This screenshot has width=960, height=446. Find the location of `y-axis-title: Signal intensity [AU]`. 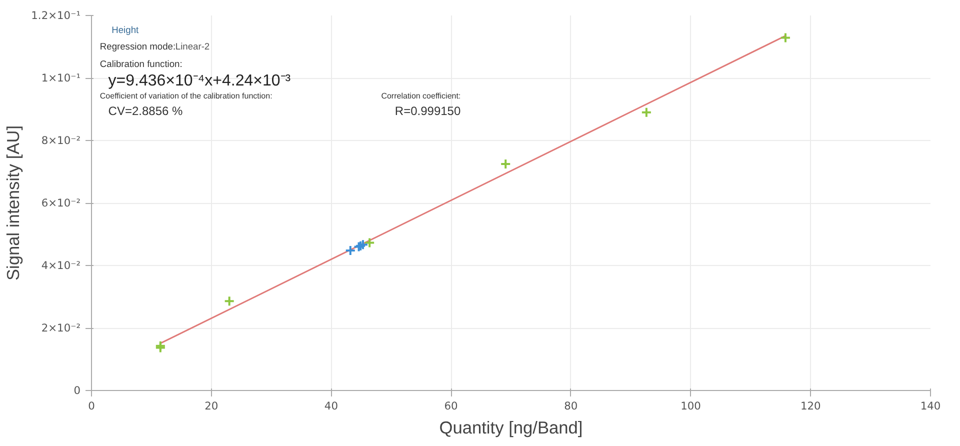

y-axis-title: Signal intensity [AU] is located at coordinates (13, 203).